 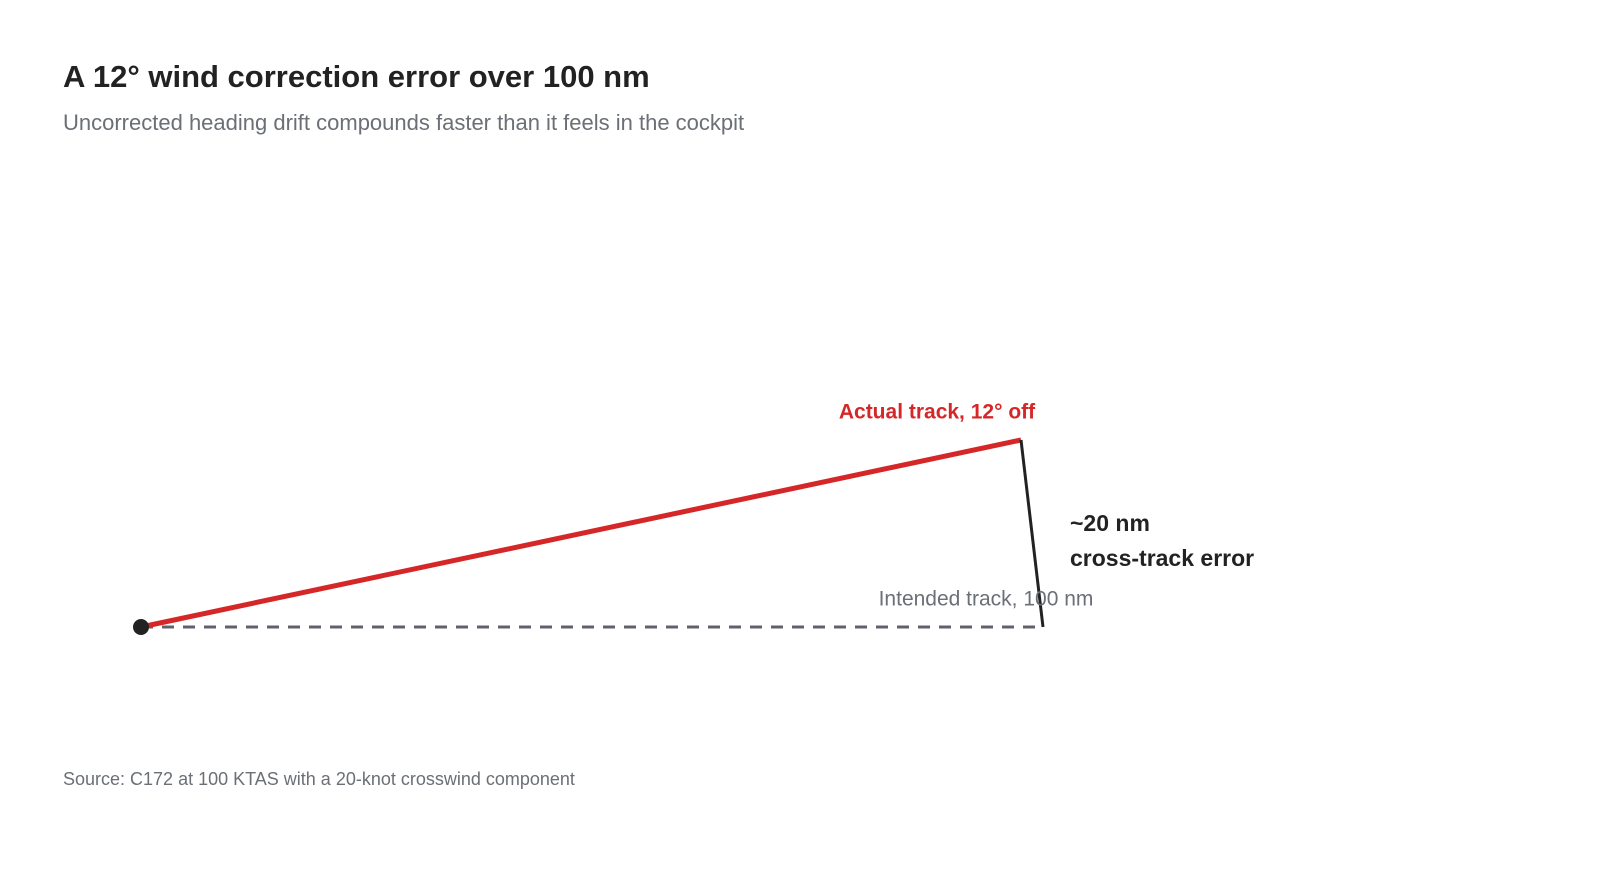 I want to click on title: A 12° wind correction error over 100 nm, so click(x=356, y=76).